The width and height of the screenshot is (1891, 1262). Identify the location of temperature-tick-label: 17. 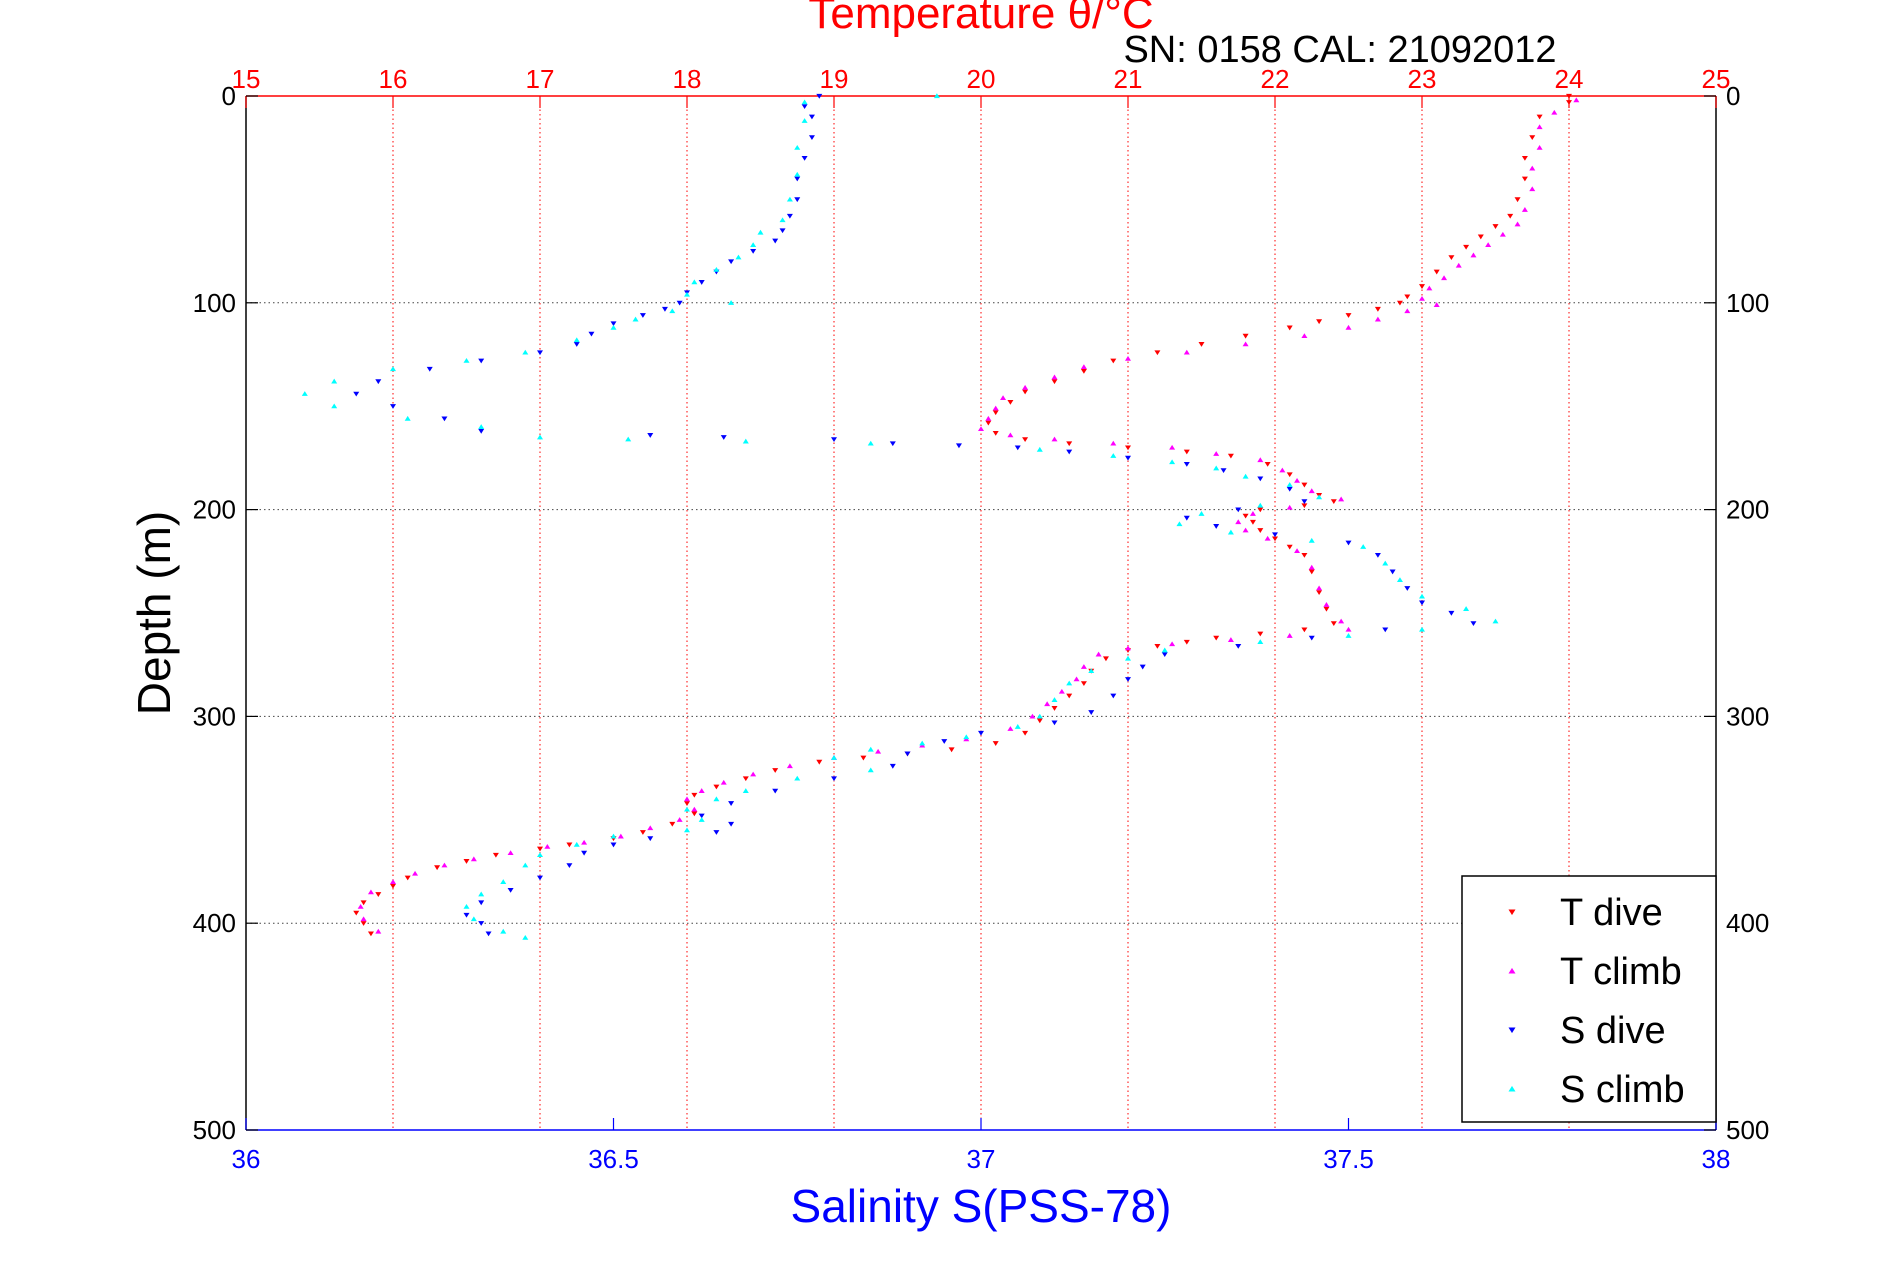
(540, 79).